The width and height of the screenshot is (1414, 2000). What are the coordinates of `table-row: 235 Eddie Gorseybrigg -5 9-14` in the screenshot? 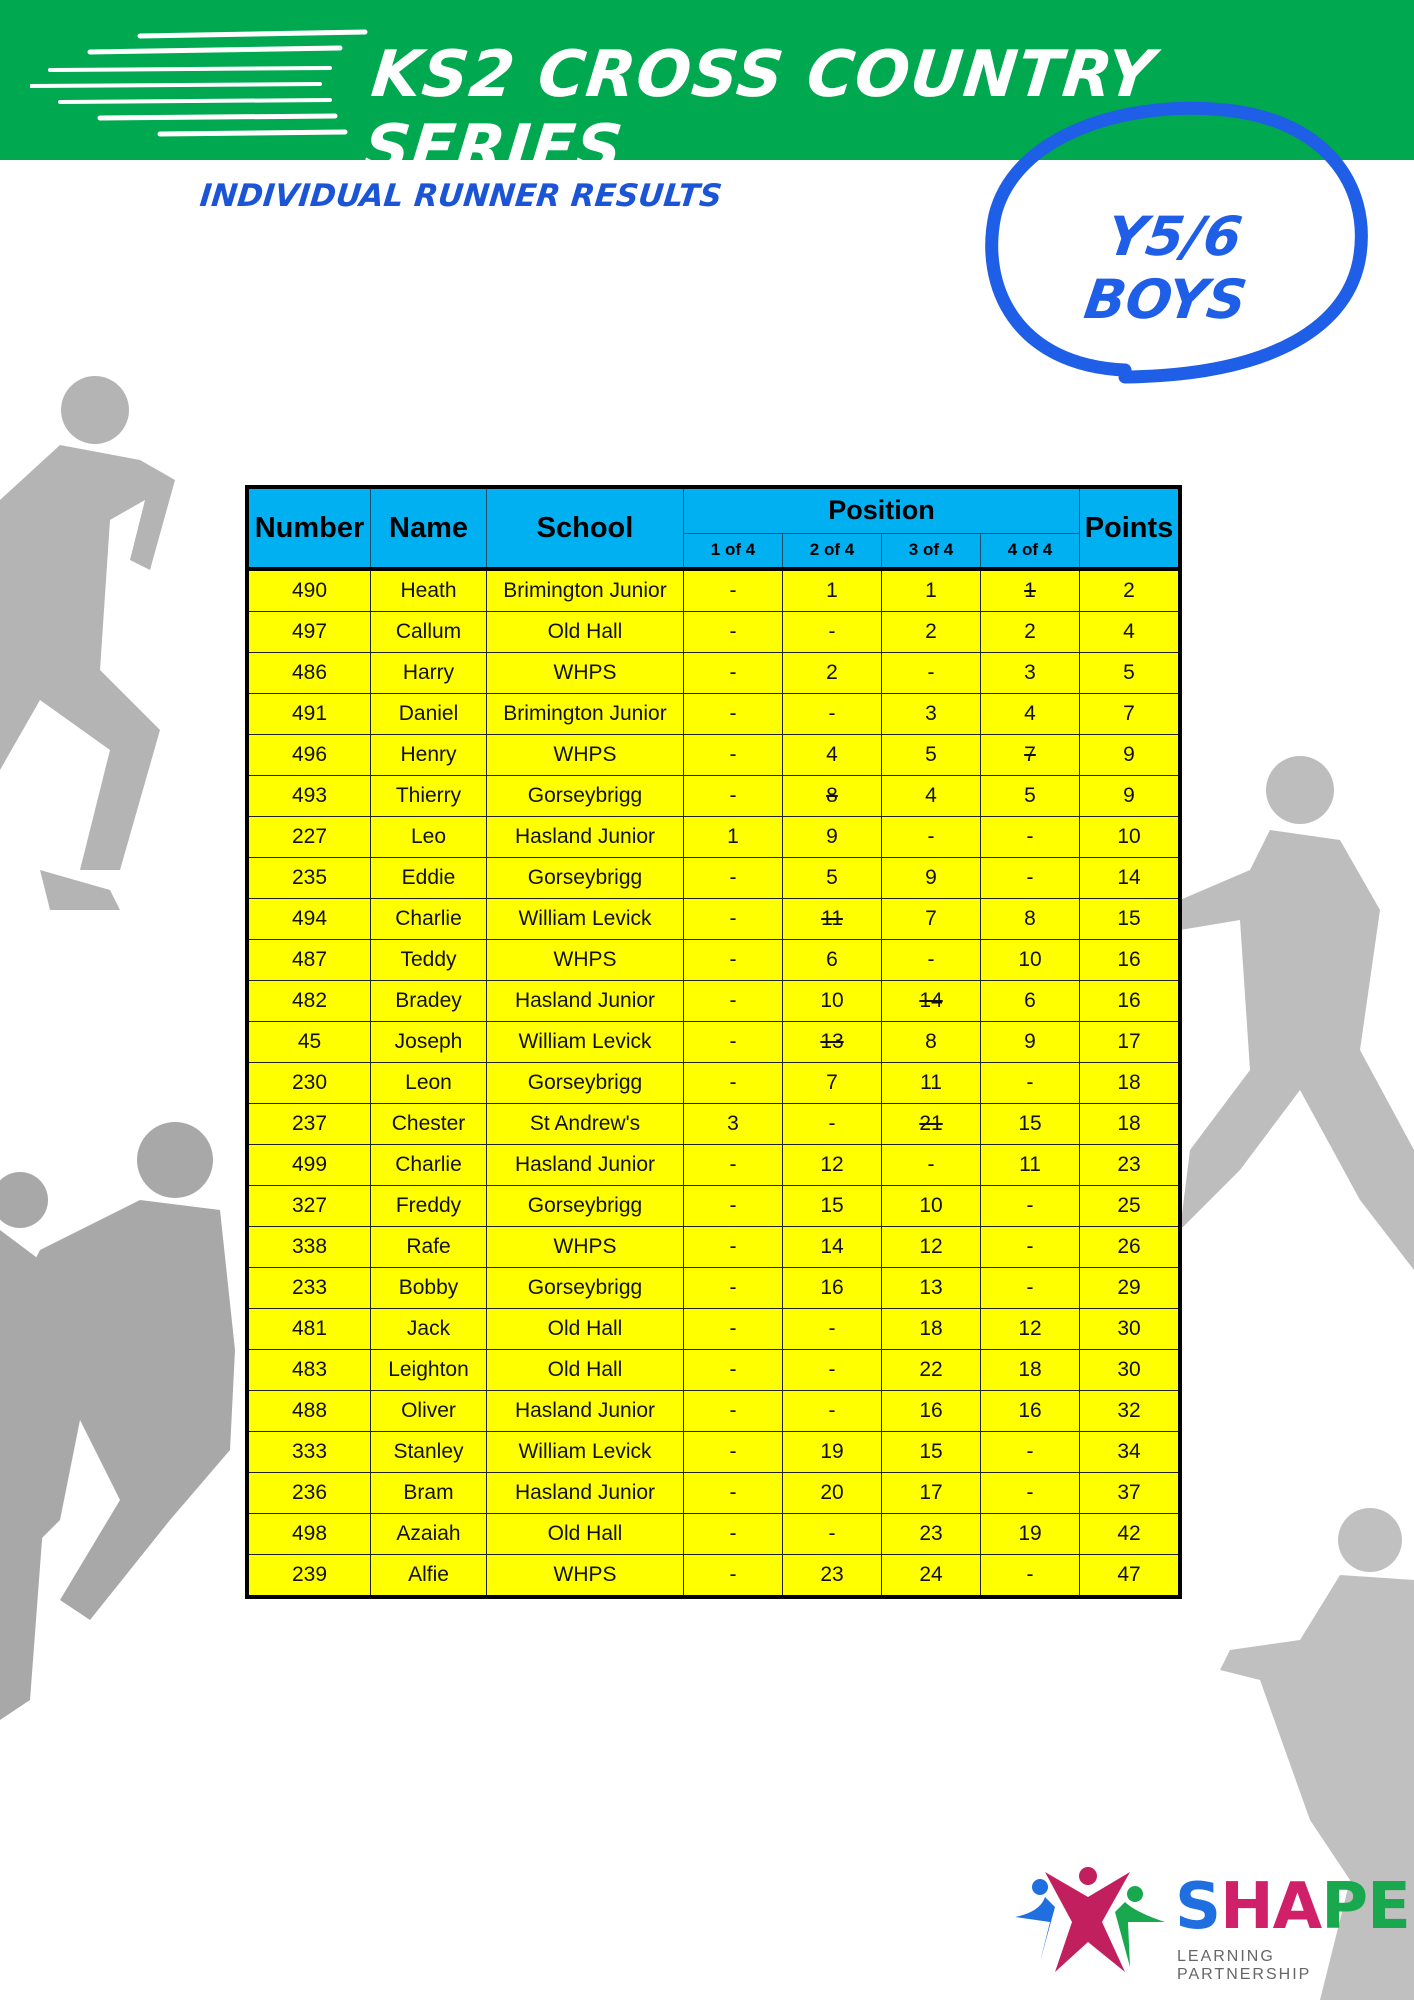 It's located at (713, 878).